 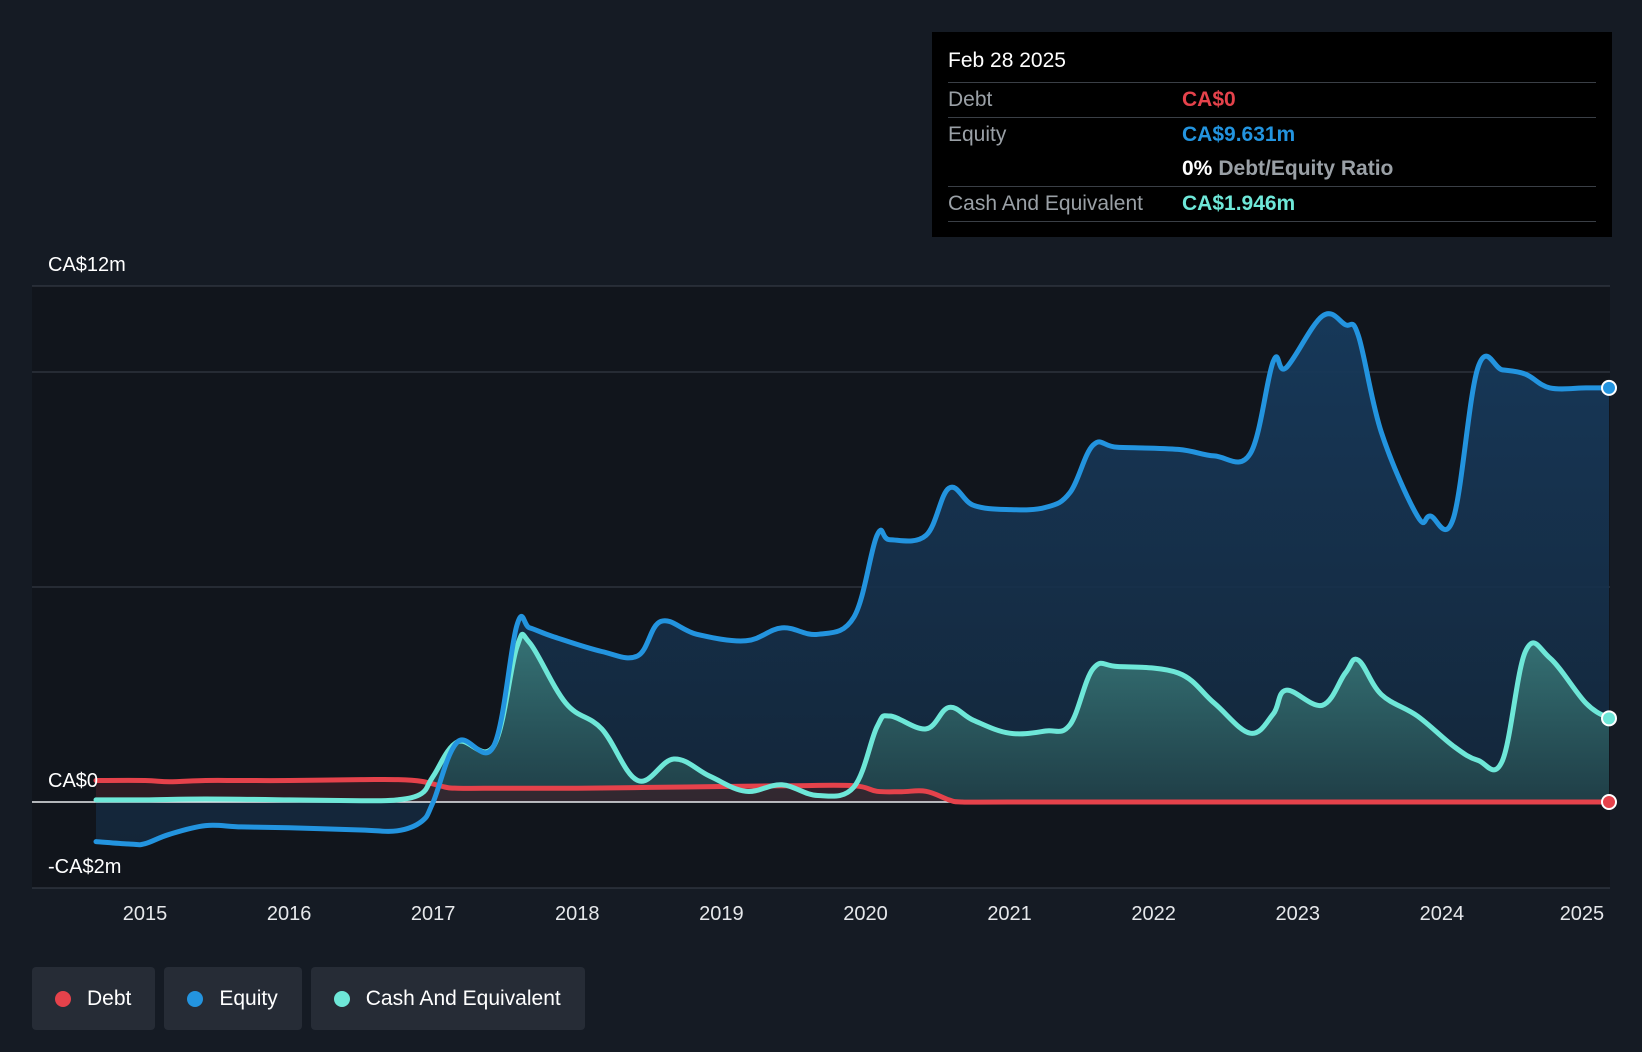 What do you see at coordinates (308, 998) in the screenshot?
I see `chart-legend: Debt Equity Cash And Equivalent` at bounding box center [308, 998].